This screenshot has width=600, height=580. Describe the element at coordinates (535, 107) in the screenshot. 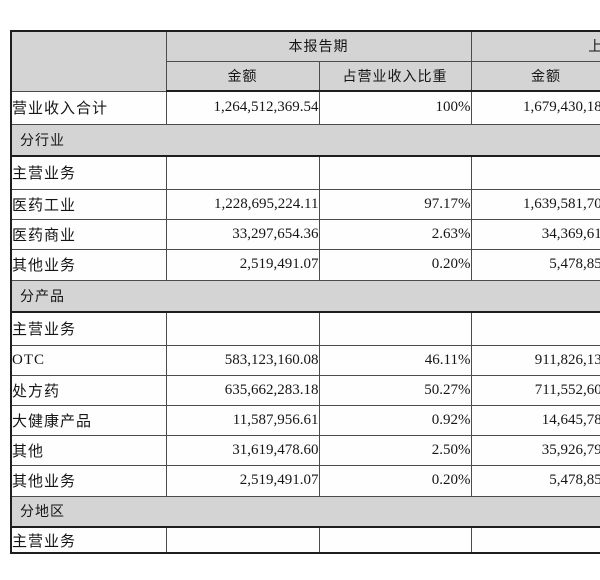

I see `prior-amount-cell: 1,679,430,180.3` at that location.